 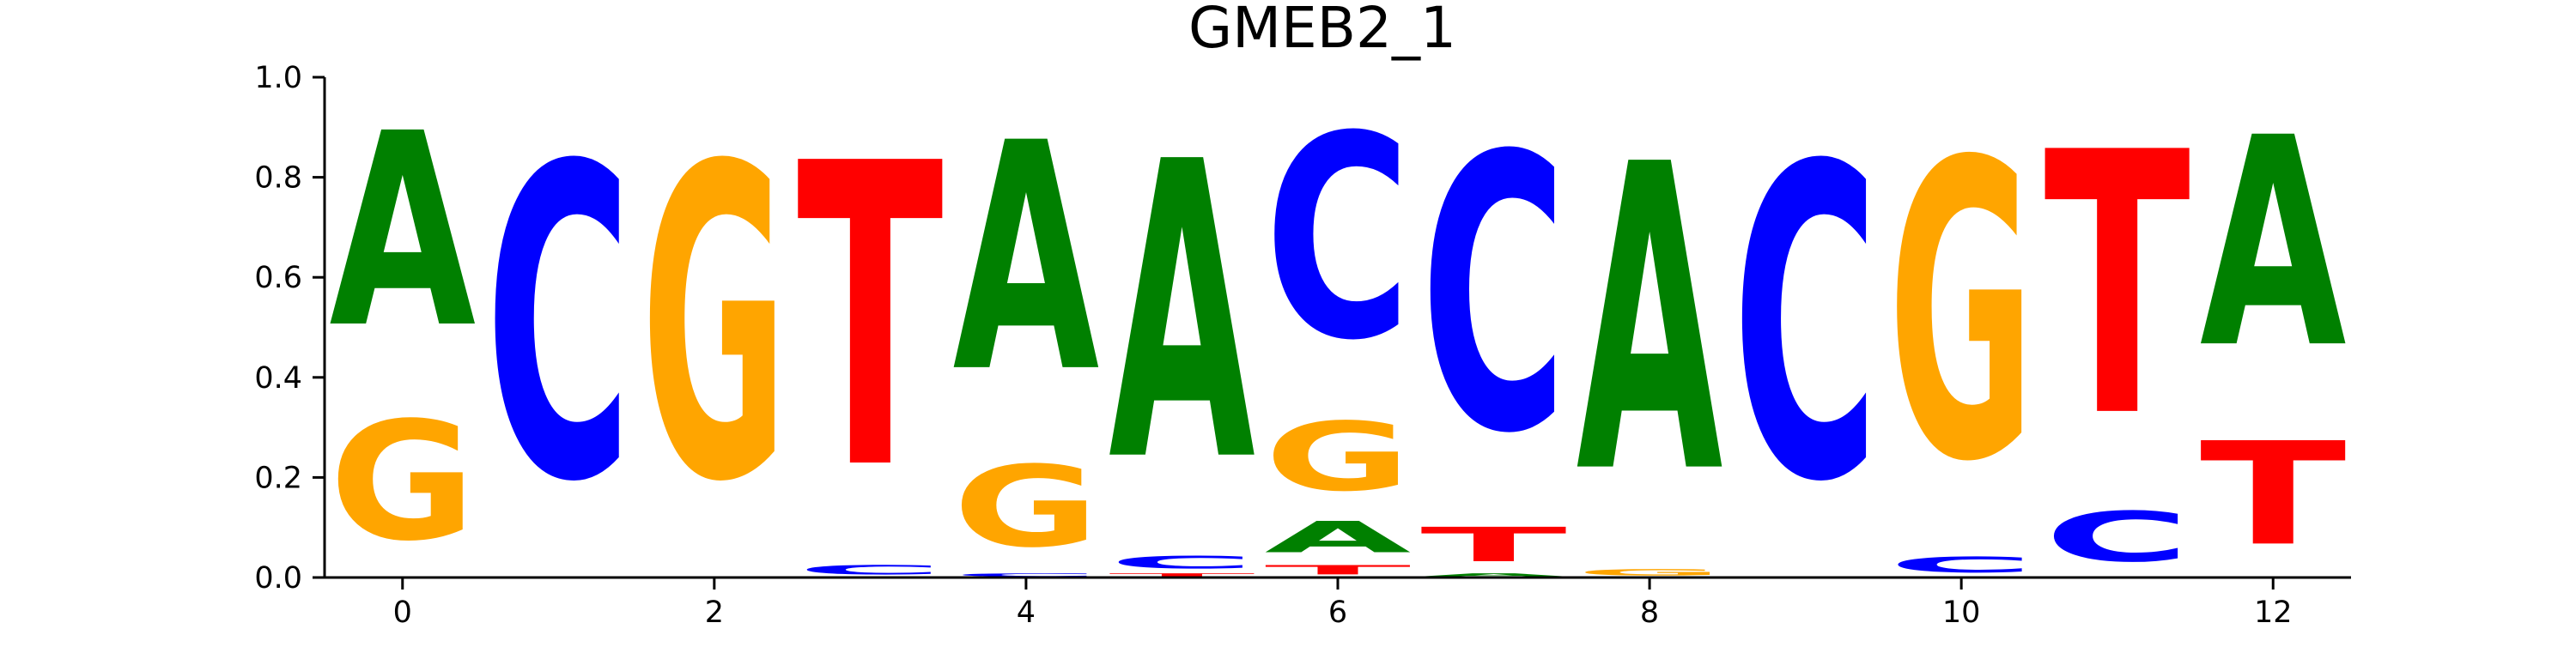 What do you see at coordinates (1182, 562) in the screenshot?
I see `logo-letter-c-pos-5: C` at bounding box center [1182, 562].